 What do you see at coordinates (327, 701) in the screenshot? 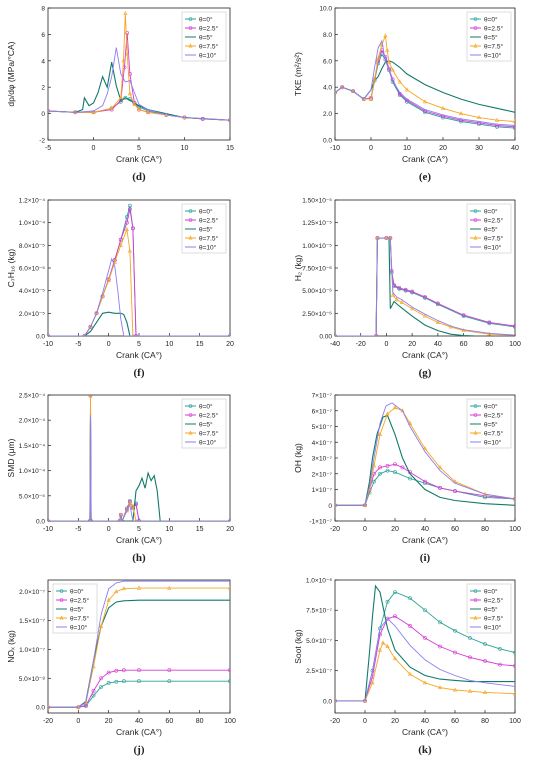
I see `y-tick-label: 0.0` at bounding box center [327, 701].